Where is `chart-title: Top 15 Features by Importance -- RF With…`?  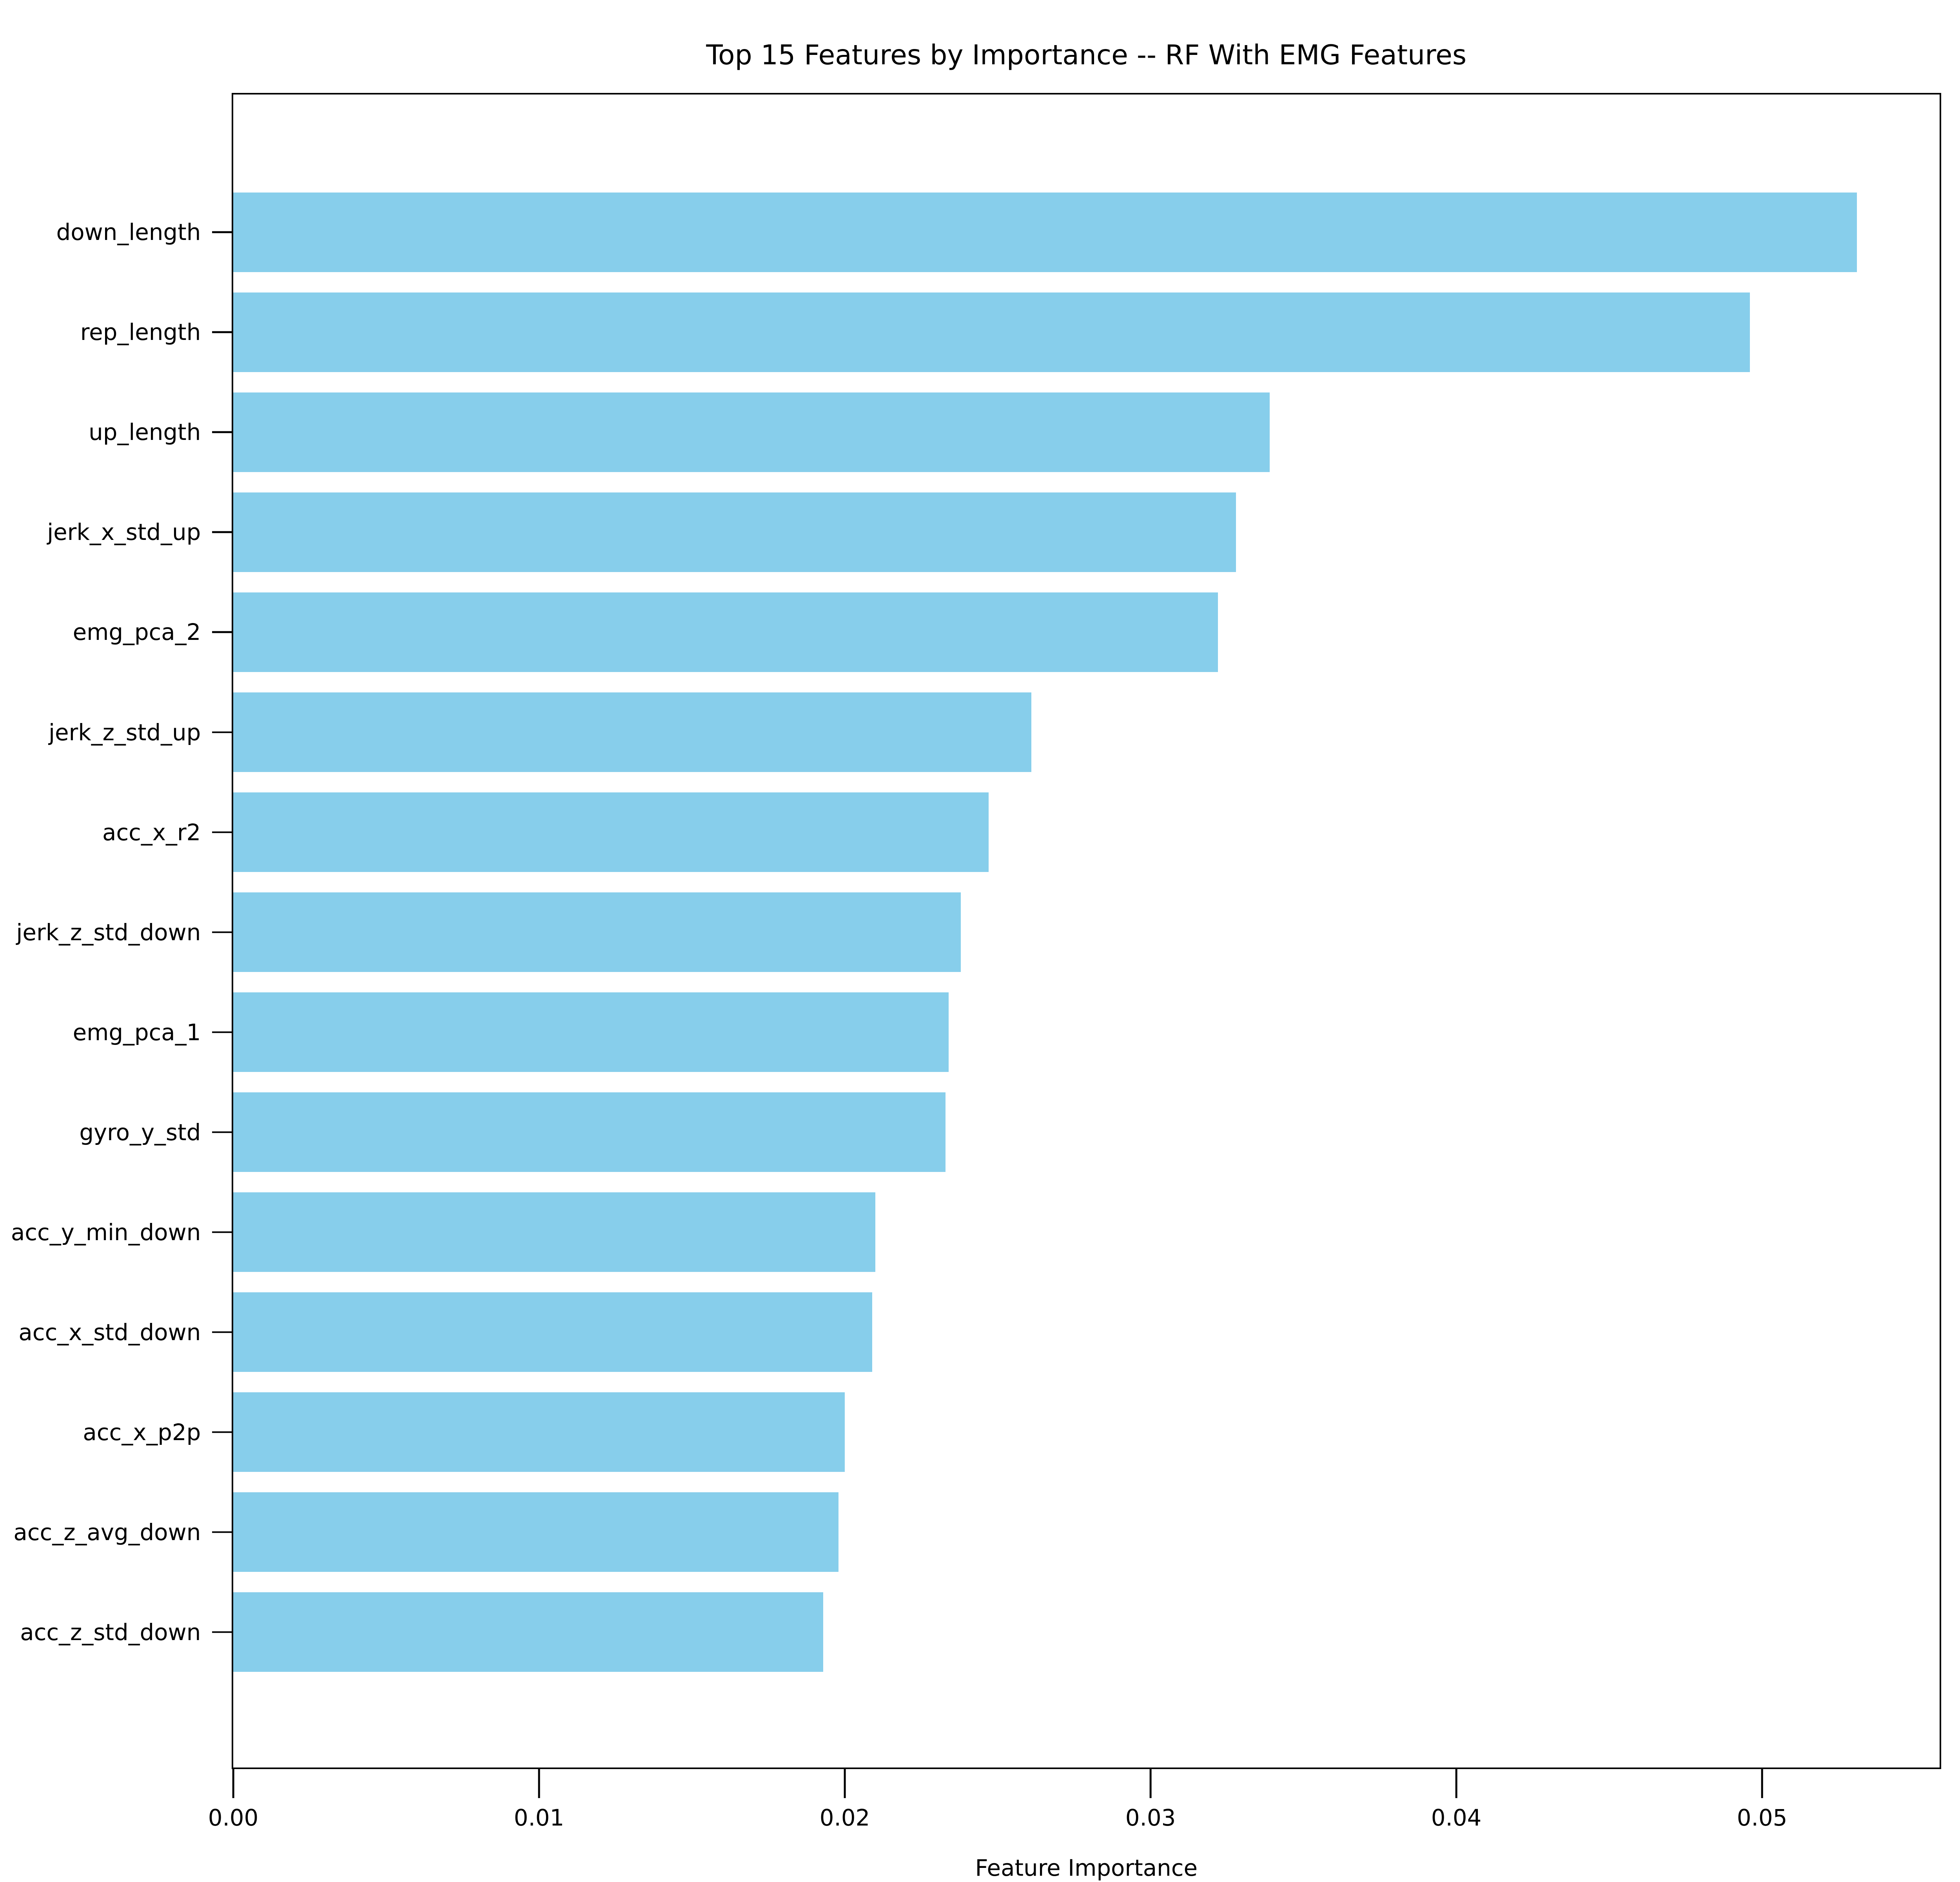 chart-title: Top 15 Features by Importance -- RF With… is located at coordinates (1086, 55).